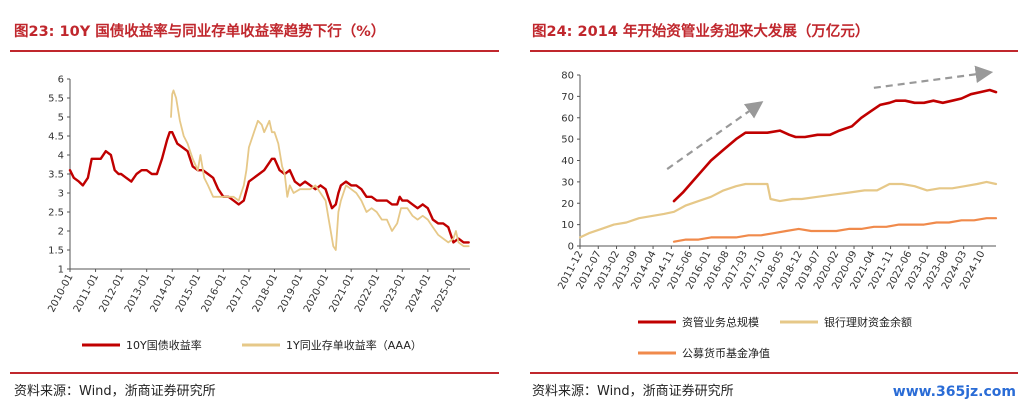 The width and height of the screenshot is (1024, 410). Describe the element at coordinates (567, 140) in the screenshot. I see `y-tick-label: 50` at that location.